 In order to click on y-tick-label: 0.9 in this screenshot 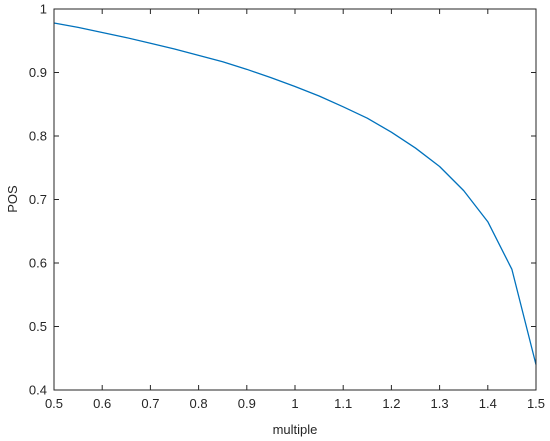, I will do `click(38, 72)`.